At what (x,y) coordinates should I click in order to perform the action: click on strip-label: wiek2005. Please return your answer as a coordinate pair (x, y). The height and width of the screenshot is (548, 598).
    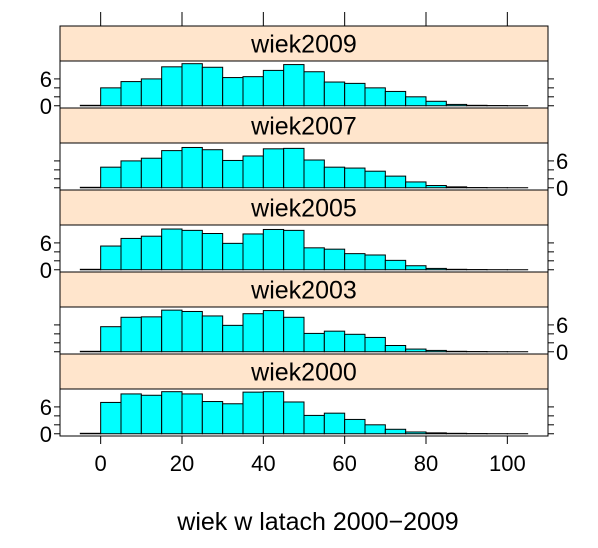
    Looking at the image, I should click on (303, 209).